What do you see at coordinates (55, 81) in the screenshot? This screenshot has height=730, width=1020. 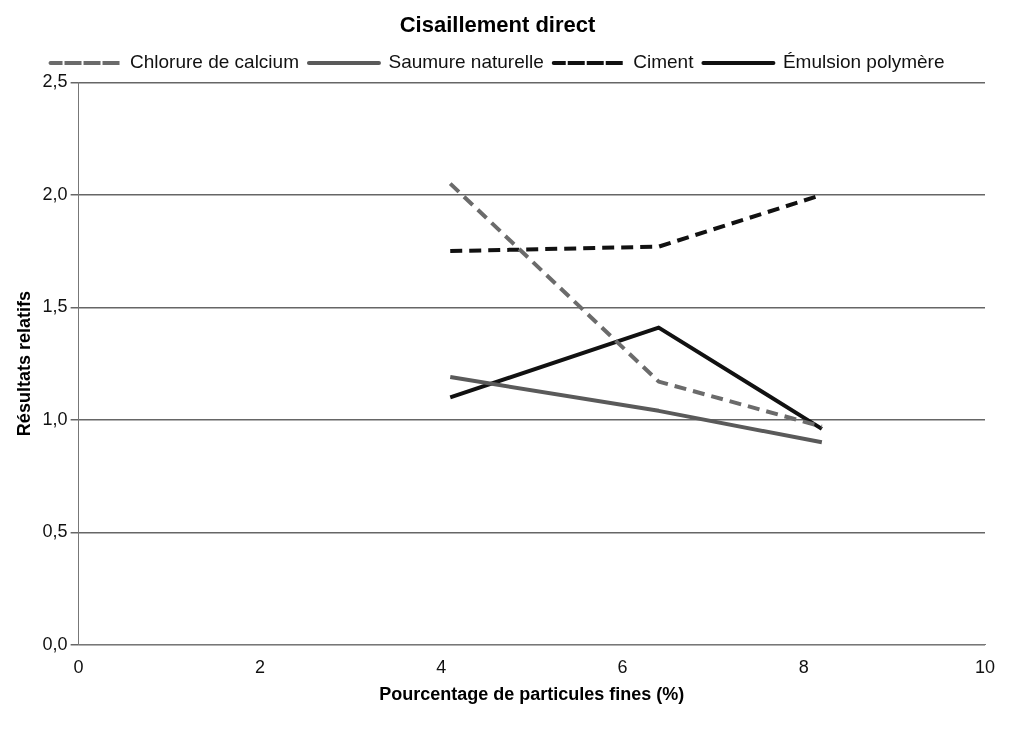 I see `y-tick-label: 2,5` at bounding box center [55, 81].